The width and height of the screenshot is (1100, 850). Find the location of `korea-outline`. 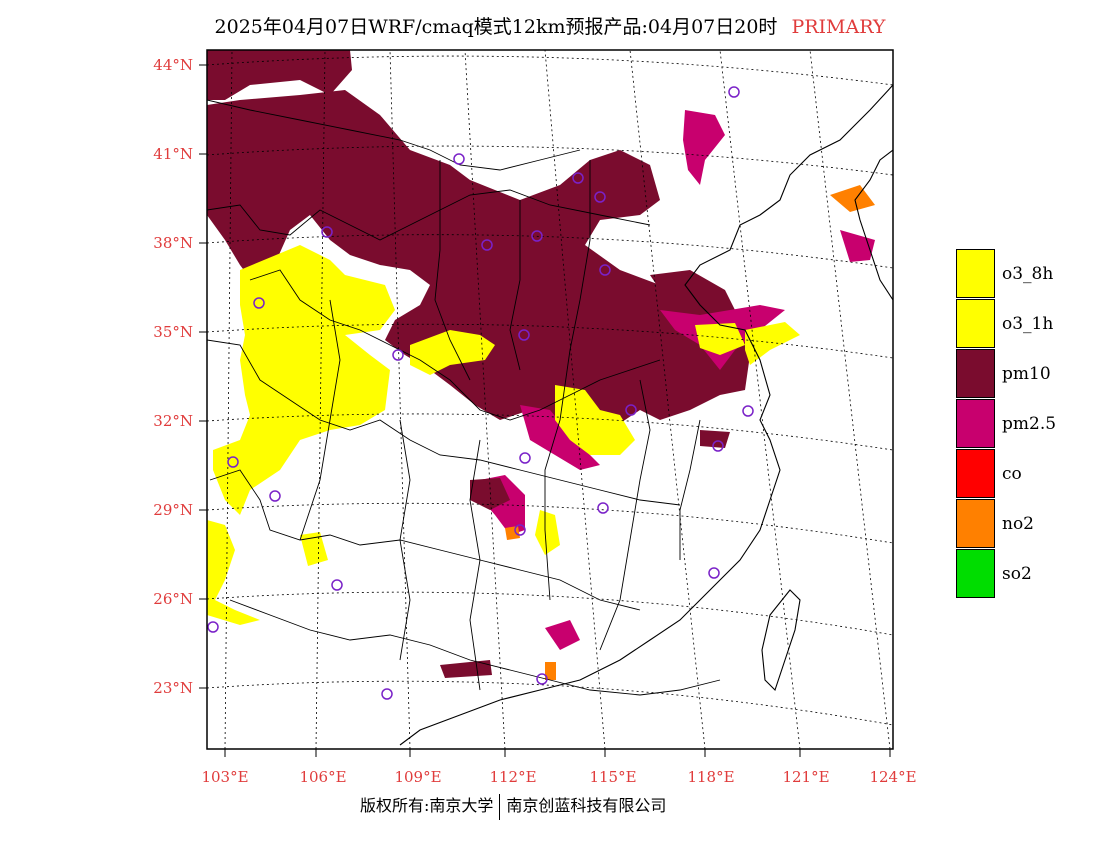

korea-outline is located at coordinates (873, 225).